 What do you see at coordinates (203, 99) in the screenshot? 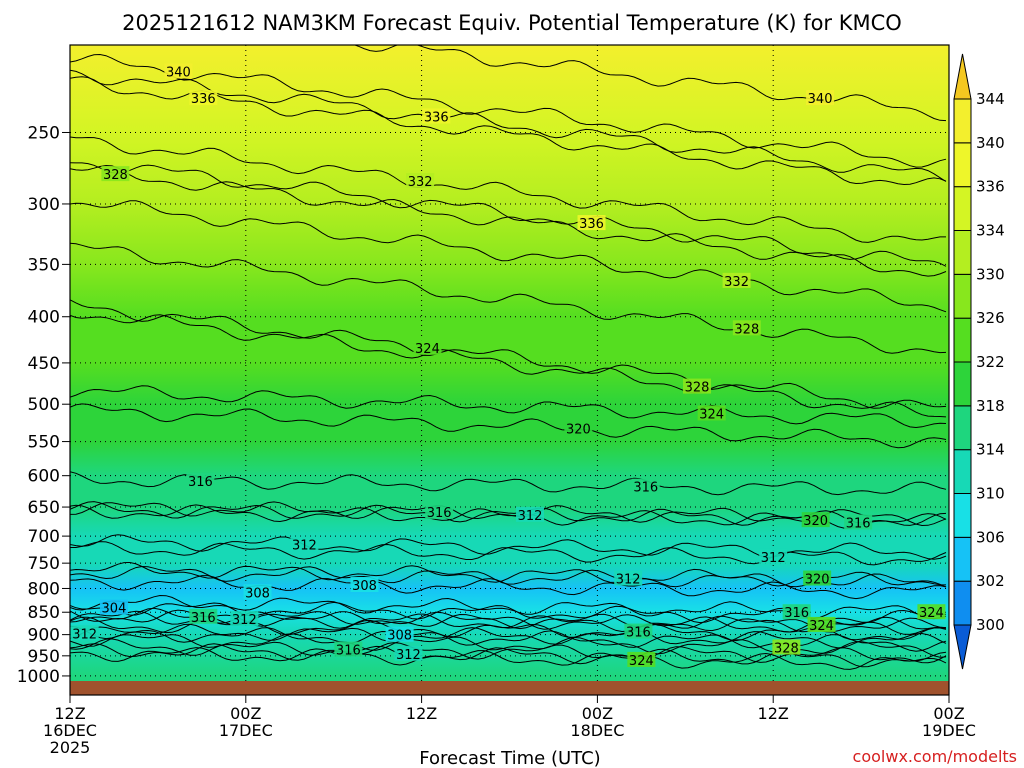
I see `contour-label-text: 336` at bounding box center [203, 99].